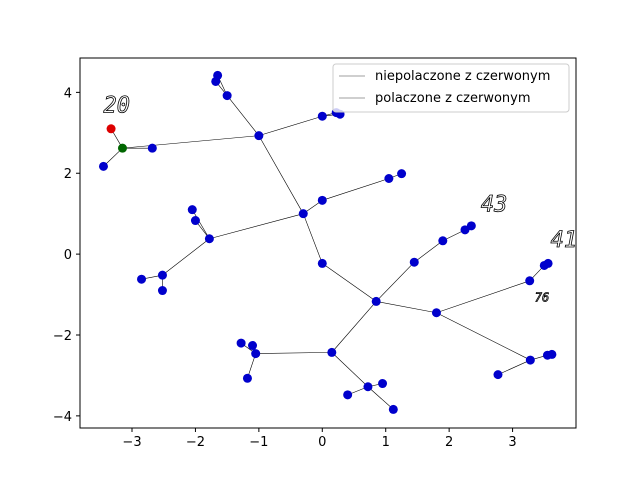 The image size is (640, 480). I want to click on x-tick-label: −1, so click(258, 442).